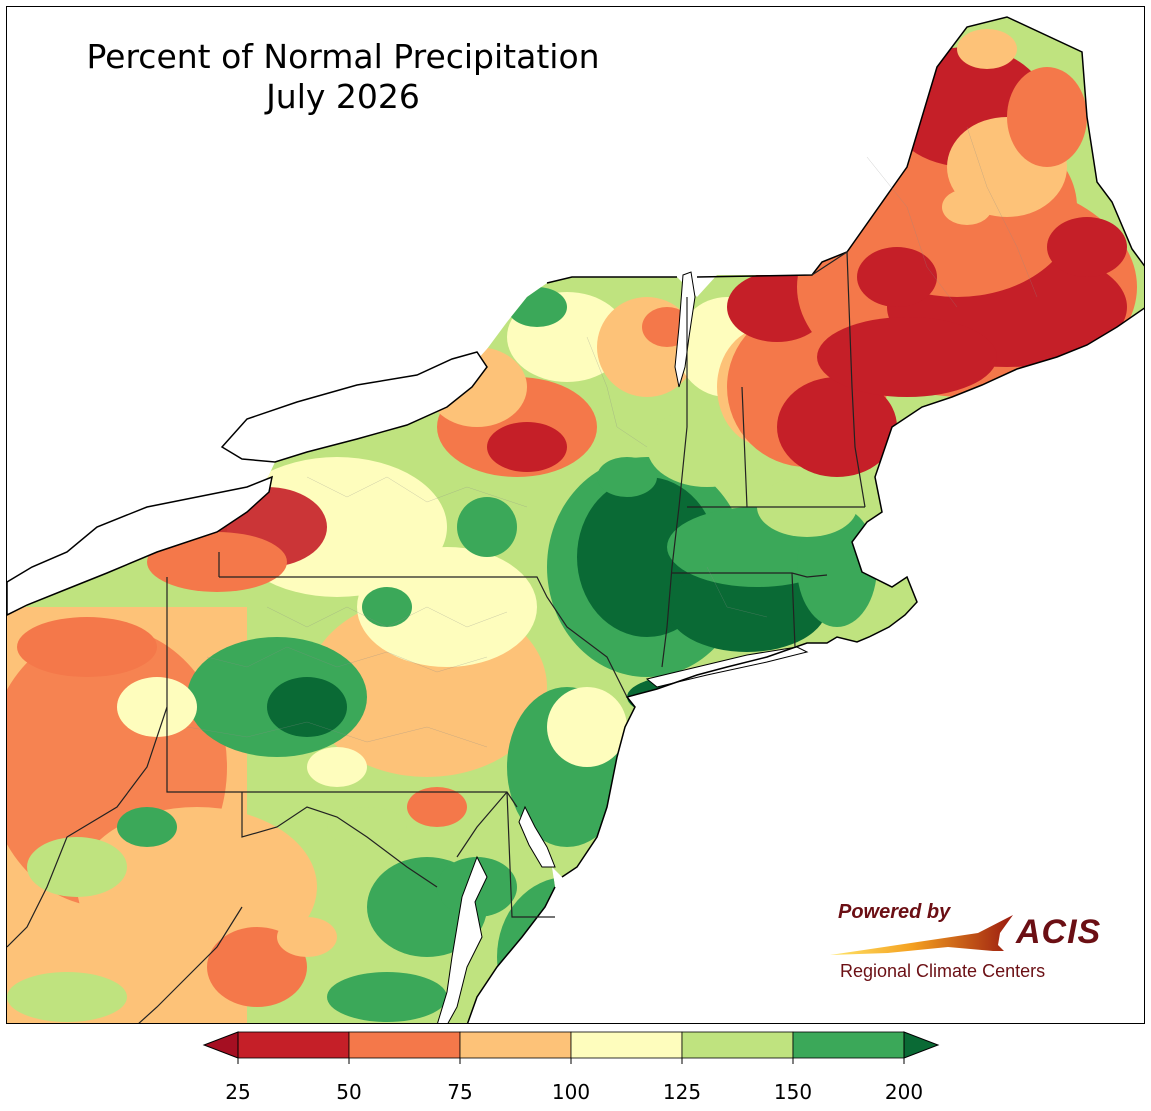 The width and height of the screenshot is (1151, 1111). I want to click on lake-erie, so click(140, 545).